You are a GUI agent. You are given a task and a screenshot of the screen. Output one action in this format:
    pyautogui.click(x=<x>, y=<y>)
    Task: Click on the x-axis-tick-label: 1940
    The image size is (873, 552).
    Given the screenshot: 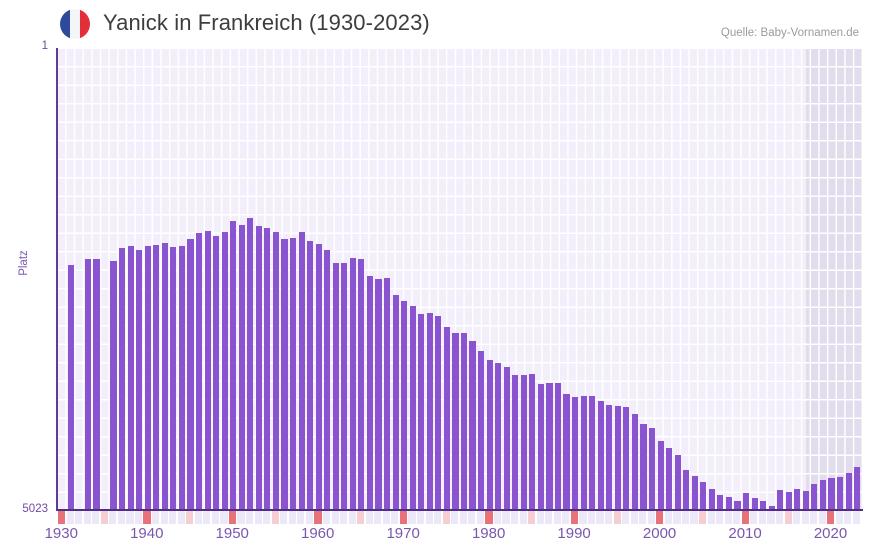 What is the action you would take?
    pyautogui.click(x=147, y=533)
    